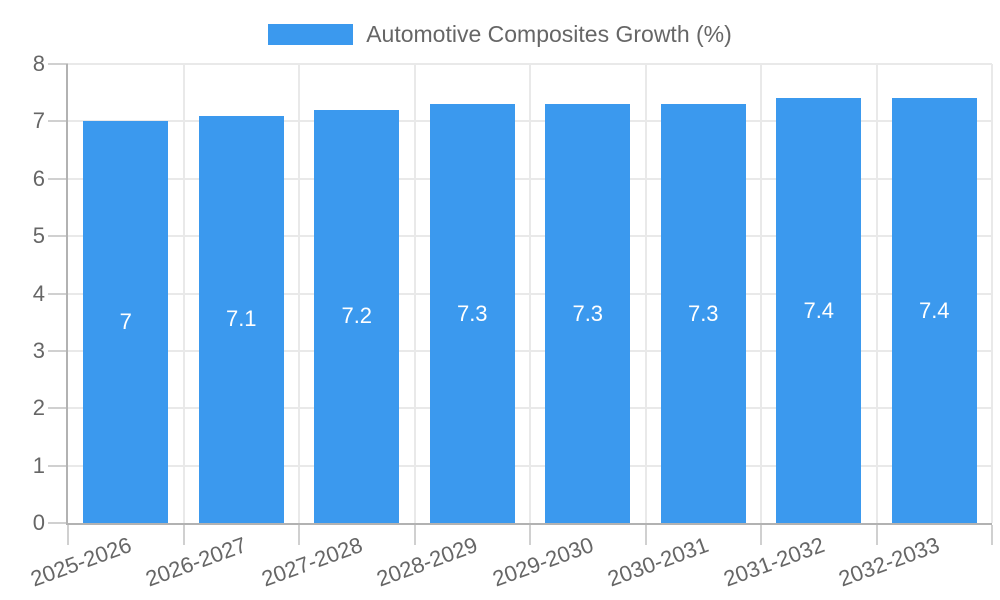 The height and width of the screenshot is (600, 1000). I want to click on y-axis-line, so click(67, 294).